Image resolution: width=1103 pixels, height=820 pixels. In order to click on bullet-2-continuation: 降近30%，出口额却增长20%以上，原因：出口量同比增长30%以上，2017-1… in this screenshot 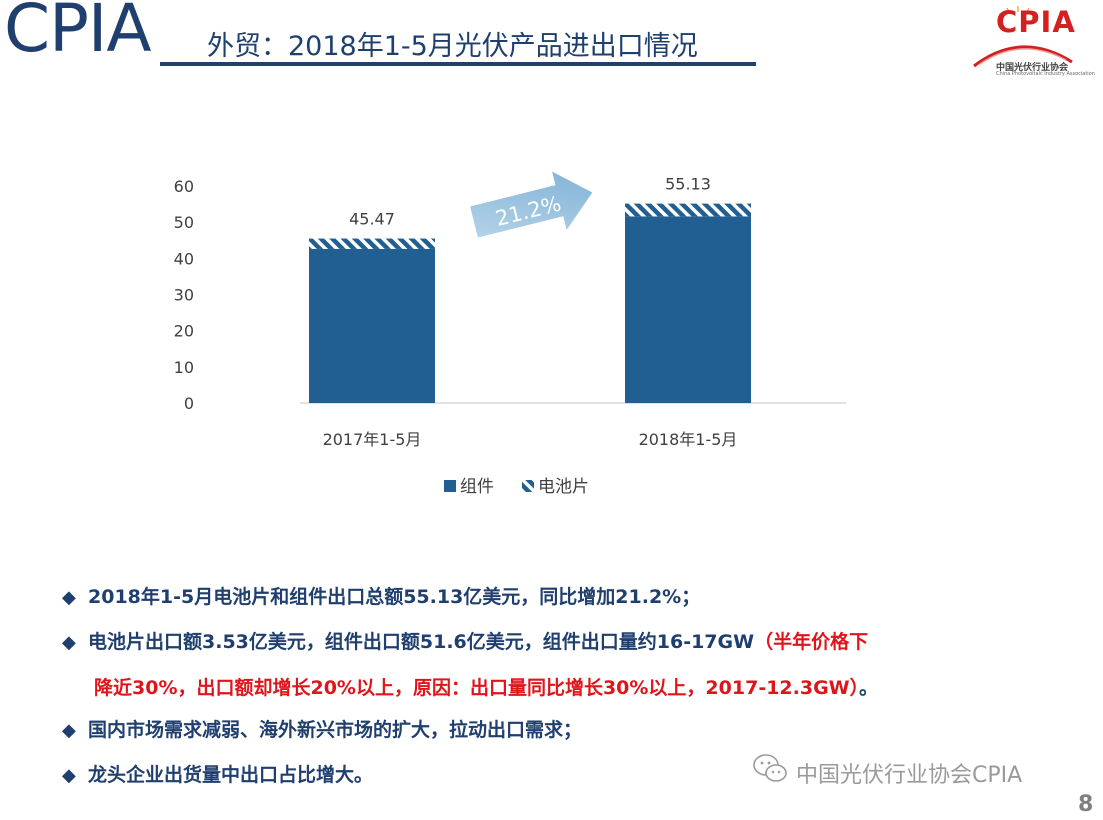, I will do `click(486, 686)`.